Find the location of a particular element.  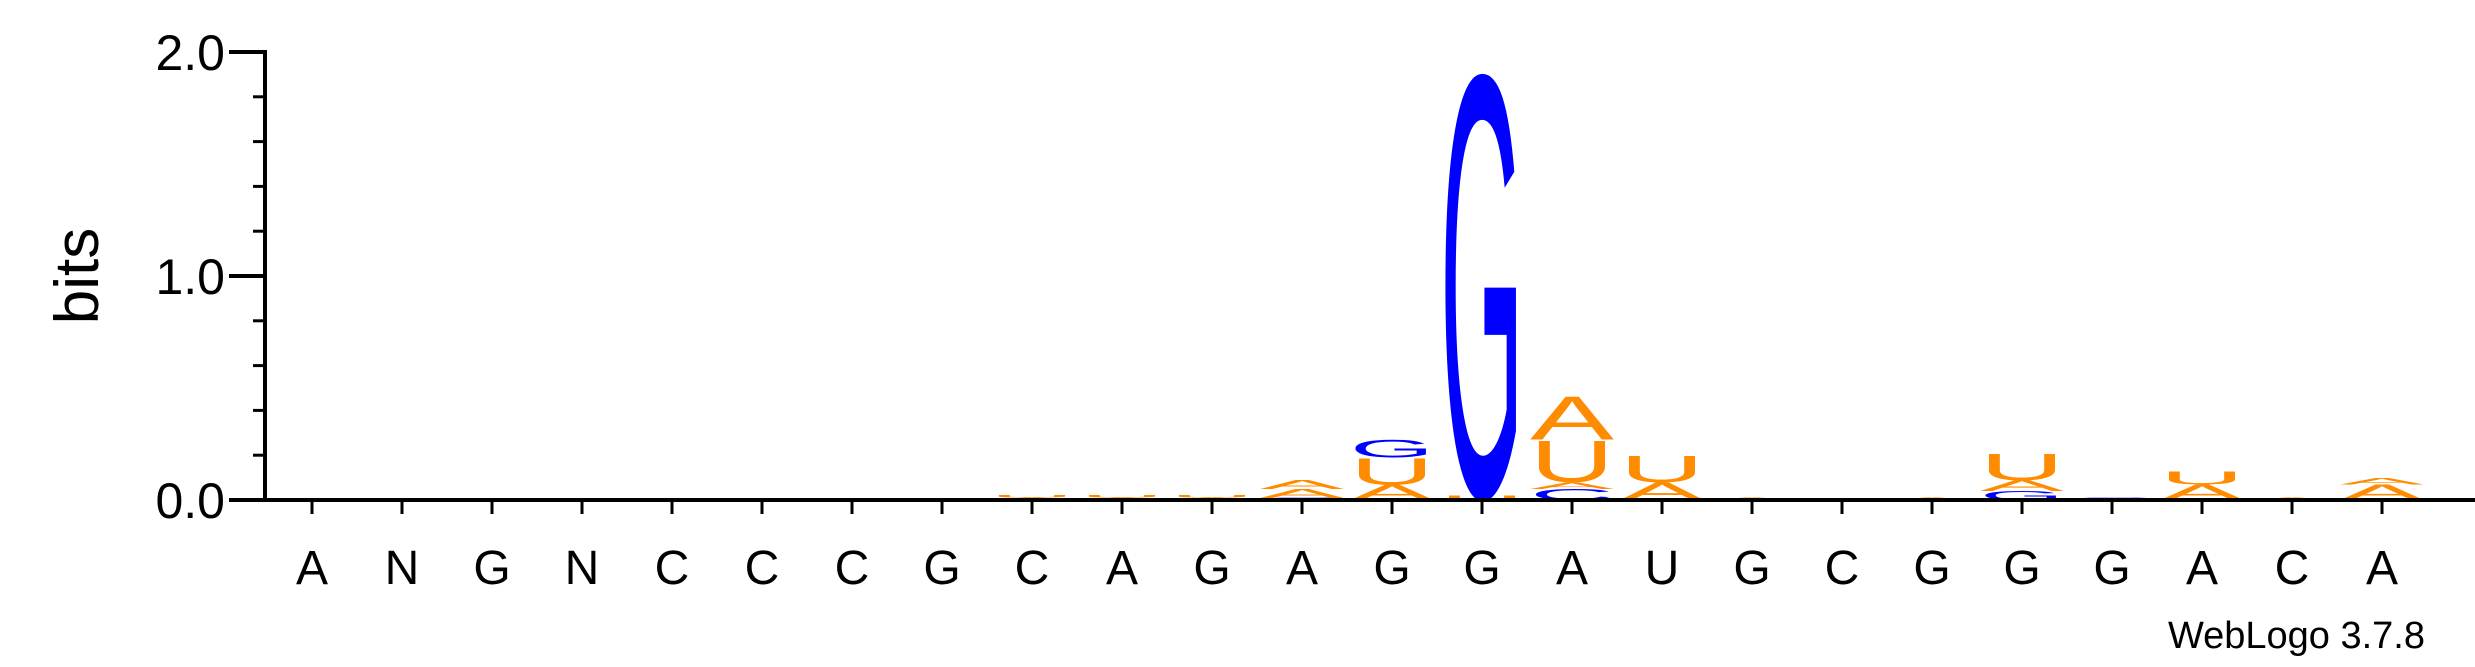

y-tick-label: 2.0 is located at coordinates (190, 53).